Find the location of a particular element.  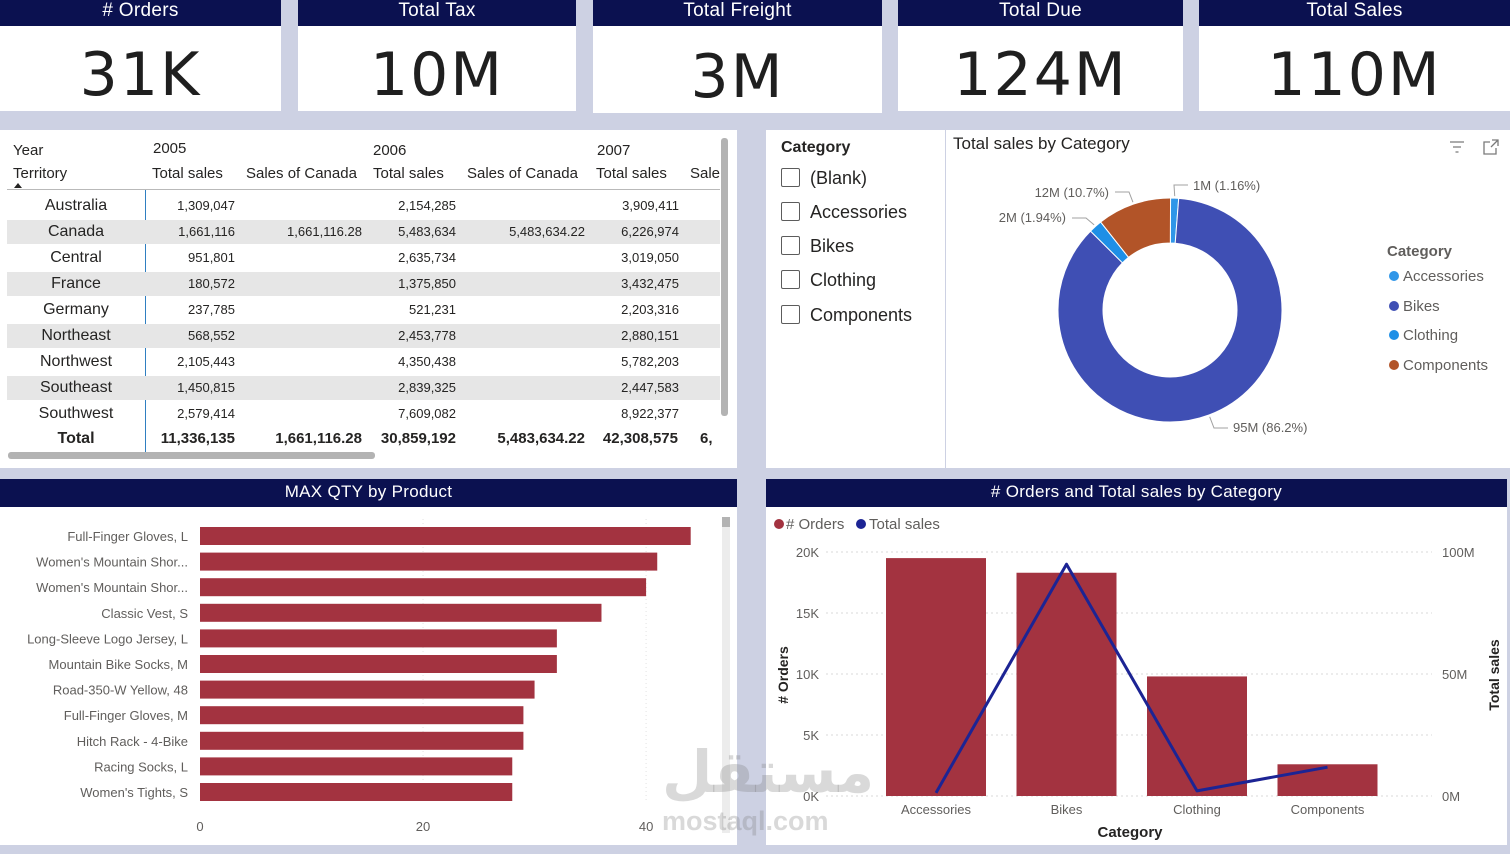

matrix-cell: 5,483,634 is located at coordinates (427, 231).